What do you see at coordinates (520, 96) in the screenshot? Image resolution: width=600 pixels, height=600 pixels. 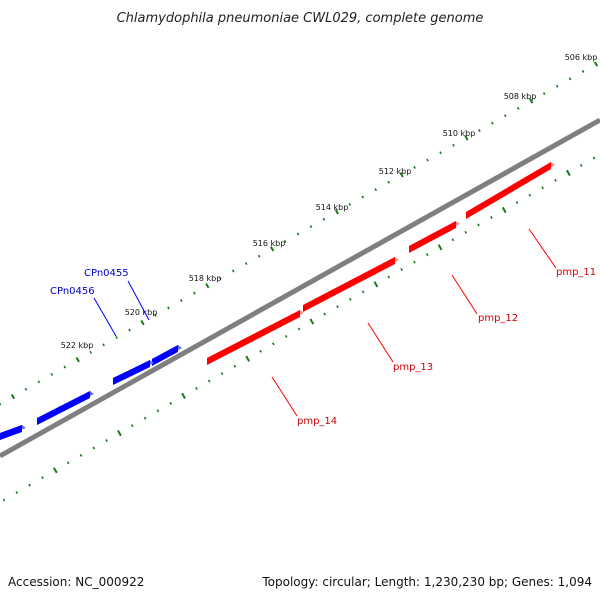 I see `tick-label: 508 kbp` at bounding box center [520, 96].